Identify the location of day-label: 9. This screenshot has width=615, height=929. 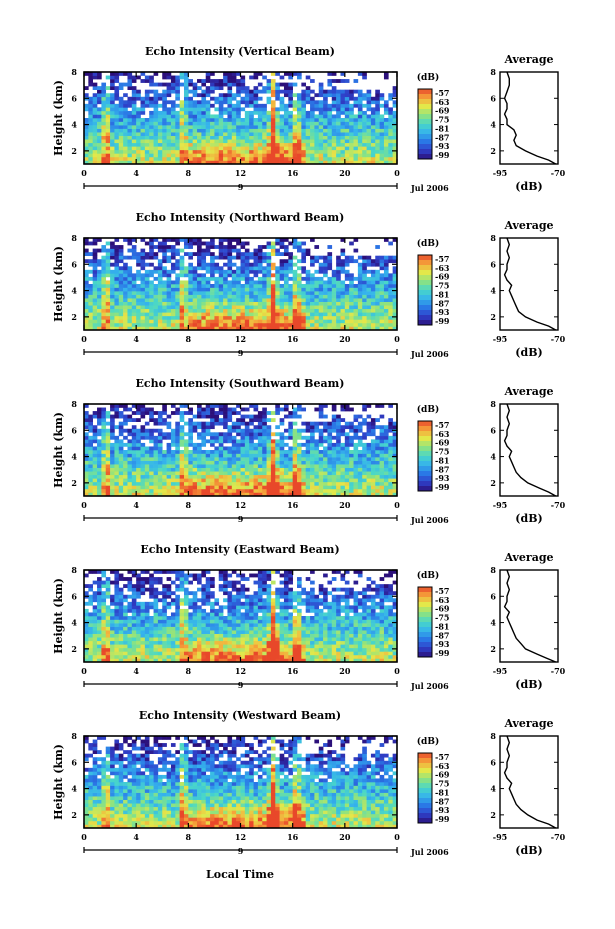
(241, 519).